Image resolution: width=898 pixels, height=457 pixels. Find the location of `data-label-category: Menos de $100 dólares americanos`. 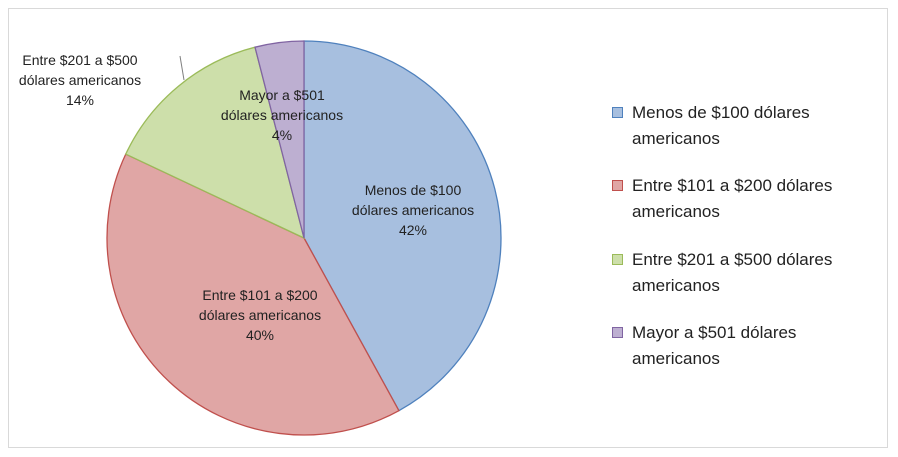

data-label-category: Menos de $100 dólares americanos is located at coordinates (413, 200).